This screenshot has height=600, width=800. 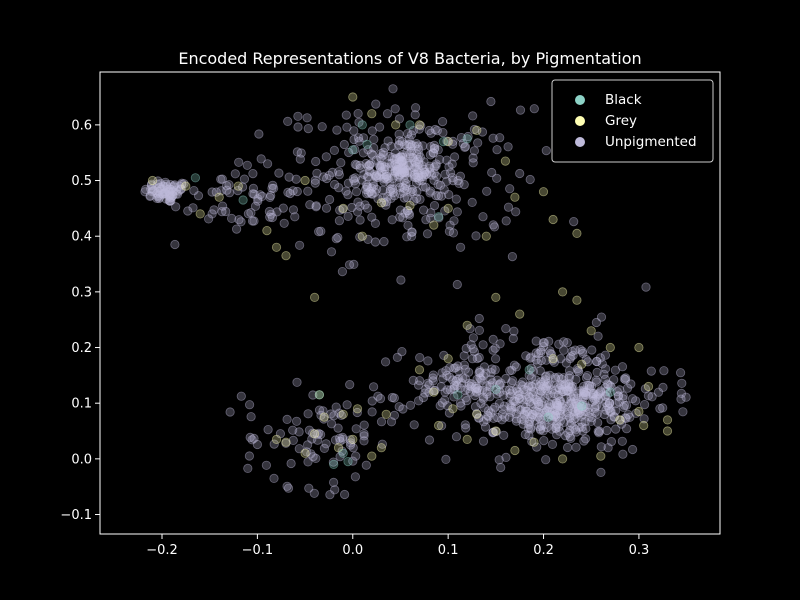 I want to click on y-tick-label: 0.2, so click(x=81, y=348).